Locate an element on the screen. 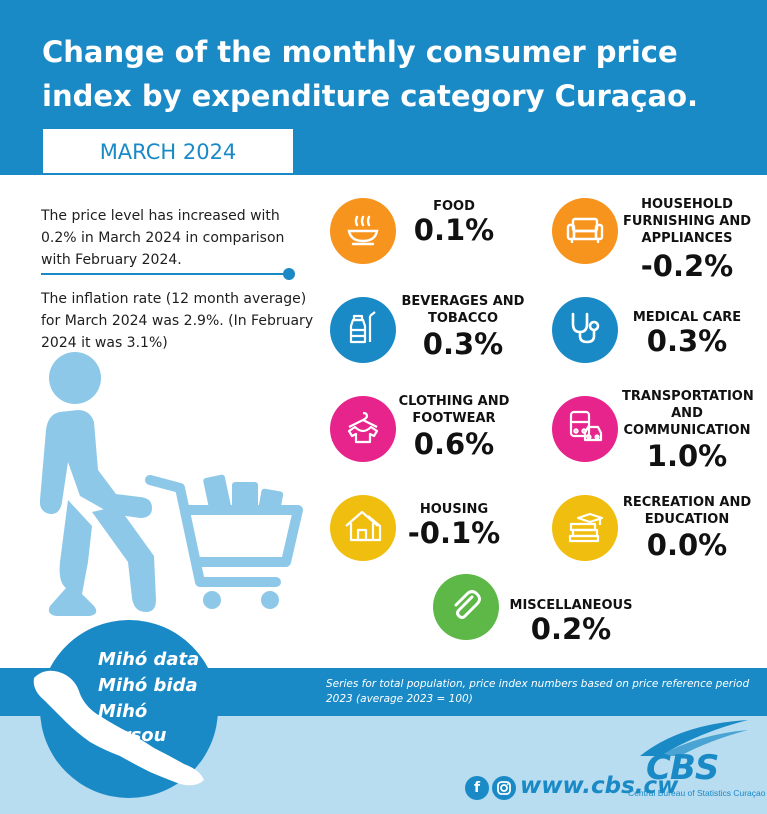 This screenshot has height=814, width=767. household-furnishing-and-appliances-category-badge is located at coordinates (585, 231).